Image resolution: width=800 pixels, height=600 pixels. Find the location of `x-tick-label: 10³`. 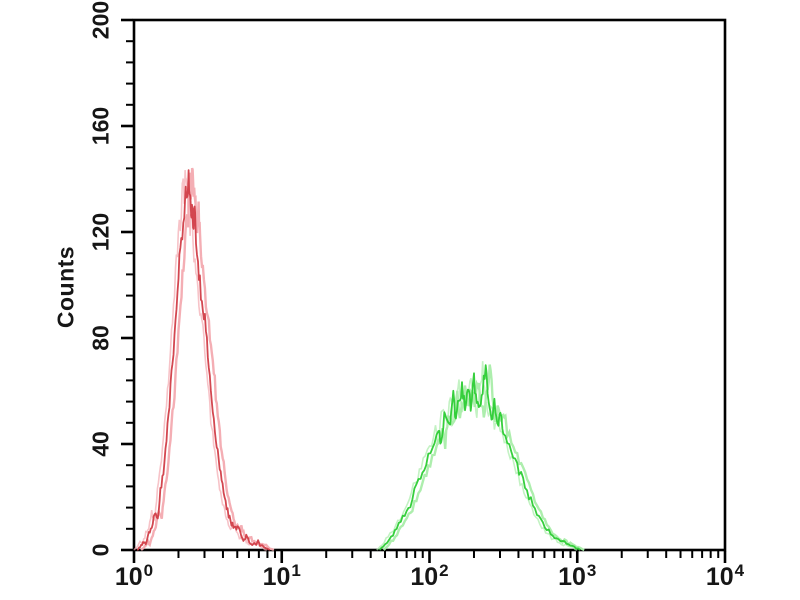

x-tick-label: 10³ is located at coordinates (577, 576).